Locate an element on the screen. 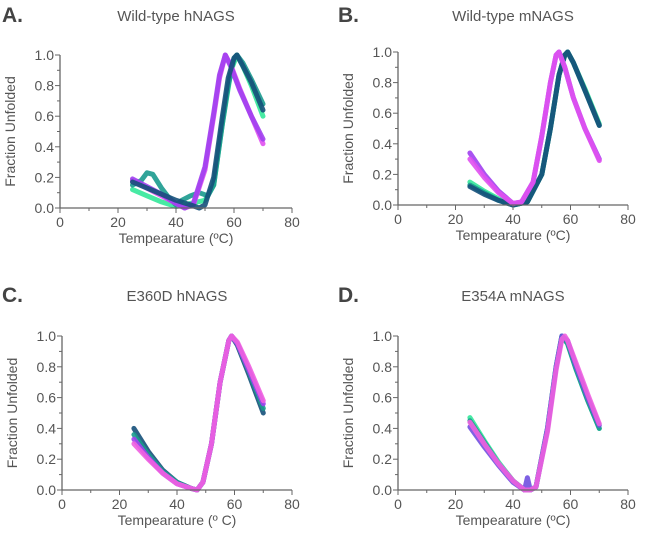 The image size is (668, 537). panel-letter: D. is located at coordinates (348, 295).